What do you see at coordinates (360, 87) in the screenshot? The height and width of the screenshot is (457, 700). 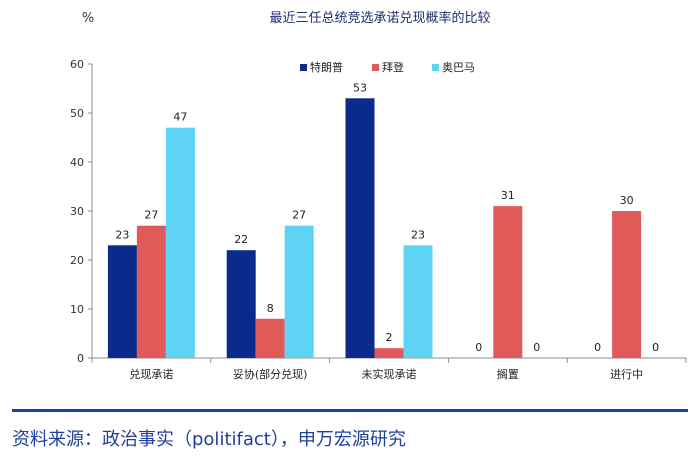 I see `data-label: 53` at bounding box center [360, 87].